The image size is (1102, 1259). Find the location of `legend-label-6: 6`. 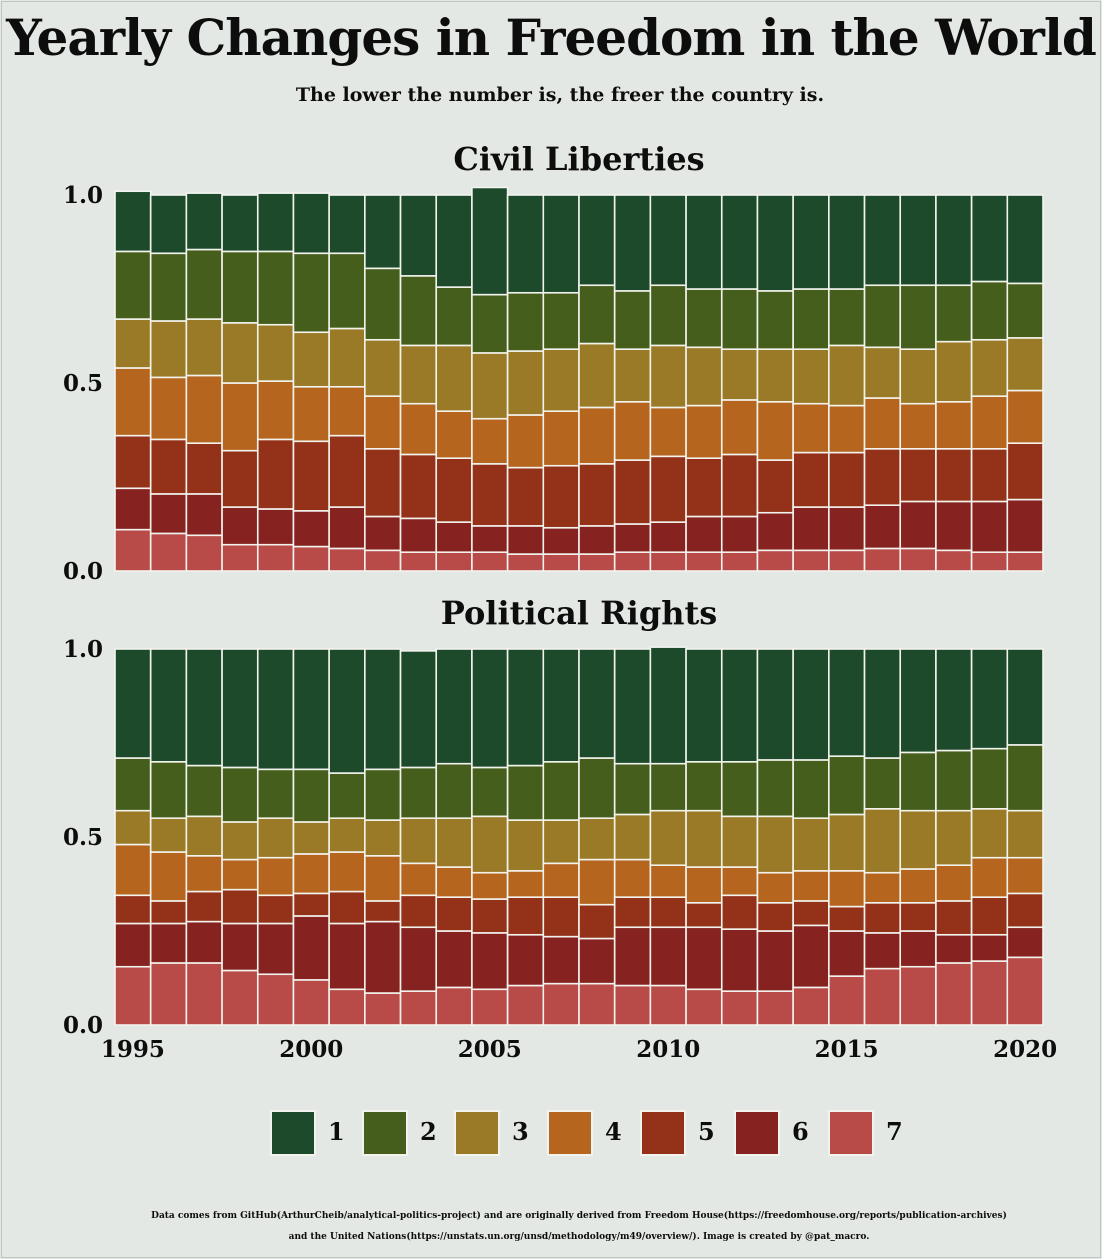

legend-label-6: 6 is located at coordinates (800, 1131).